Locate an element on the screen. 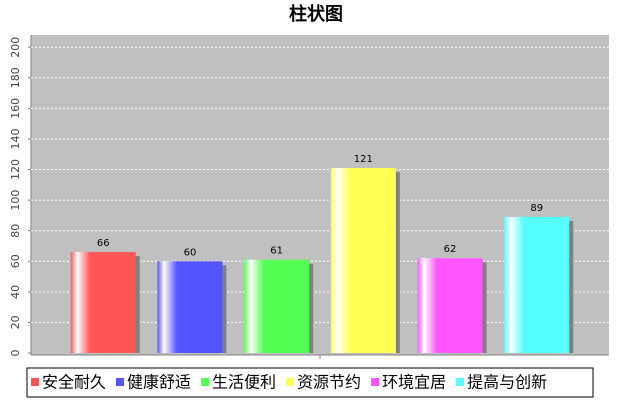  y-tick-label: 60 is located at coordinates (15, 261).